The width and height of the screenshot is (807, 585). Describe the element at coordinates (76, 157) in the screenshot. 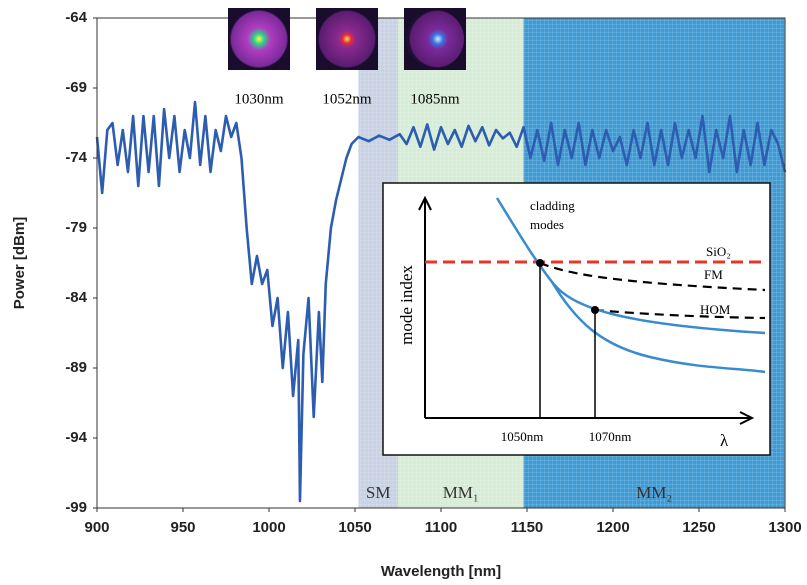

I see `y-tick-label: -74` at that location.